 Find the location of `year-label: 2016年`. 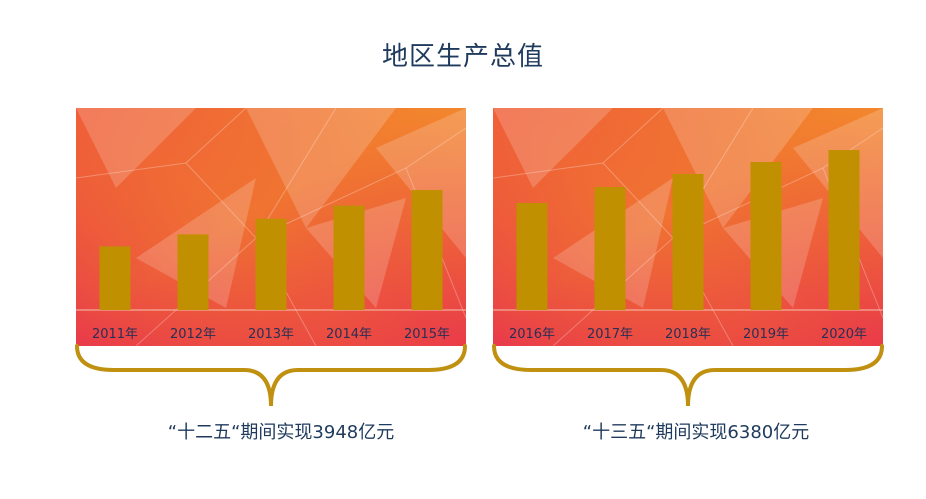

year-label: 2016年 is located at coordinates (532, 334).